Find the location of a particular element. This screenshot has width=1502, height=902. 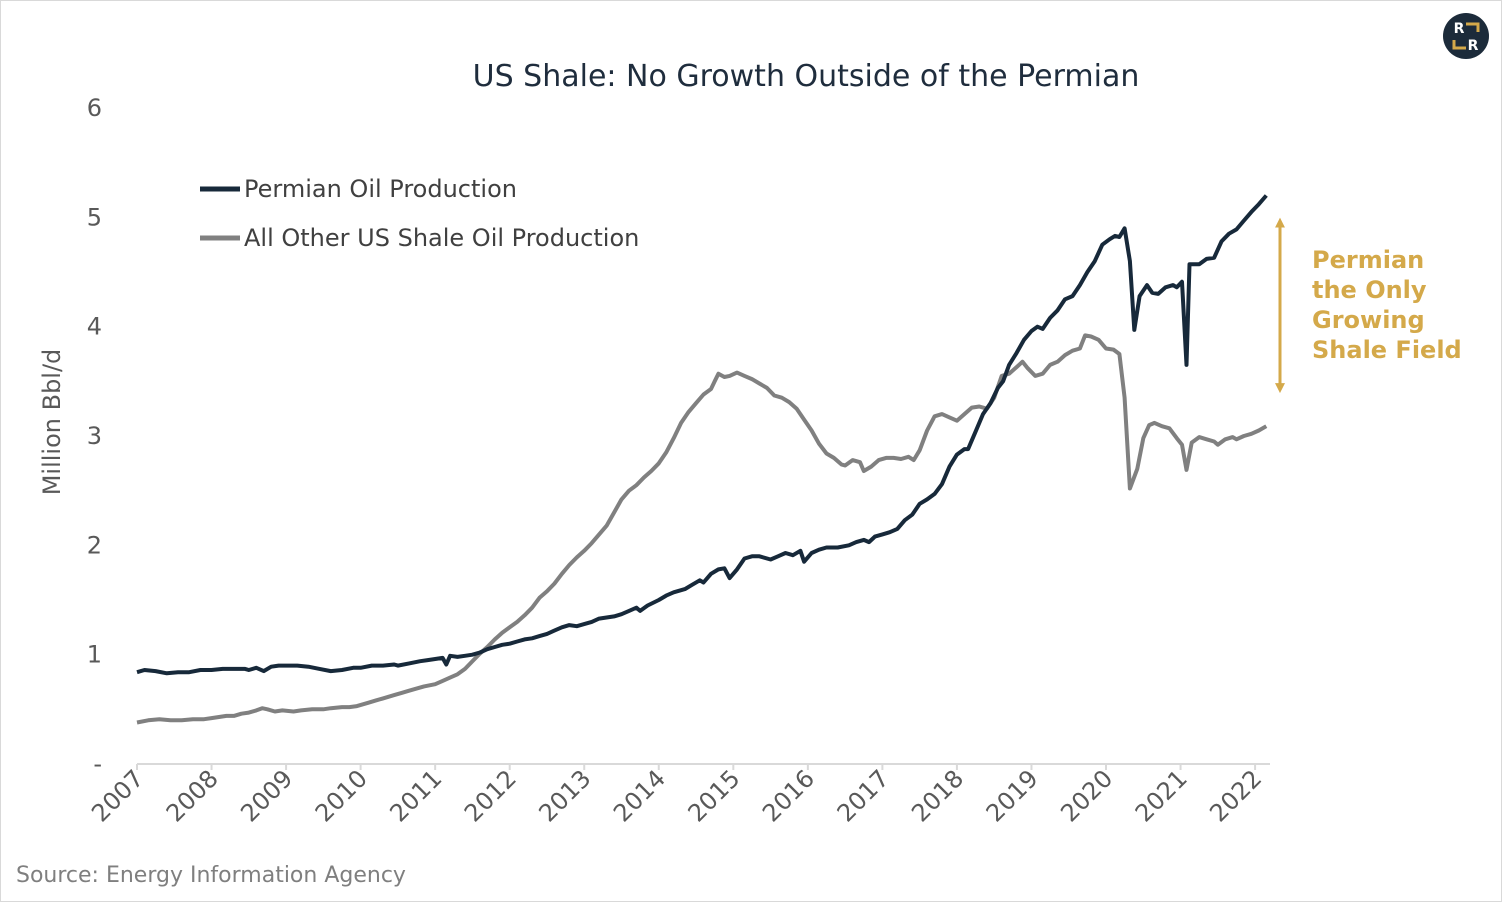

x-tick-label: 2012 is located at coordinates (490, 795).